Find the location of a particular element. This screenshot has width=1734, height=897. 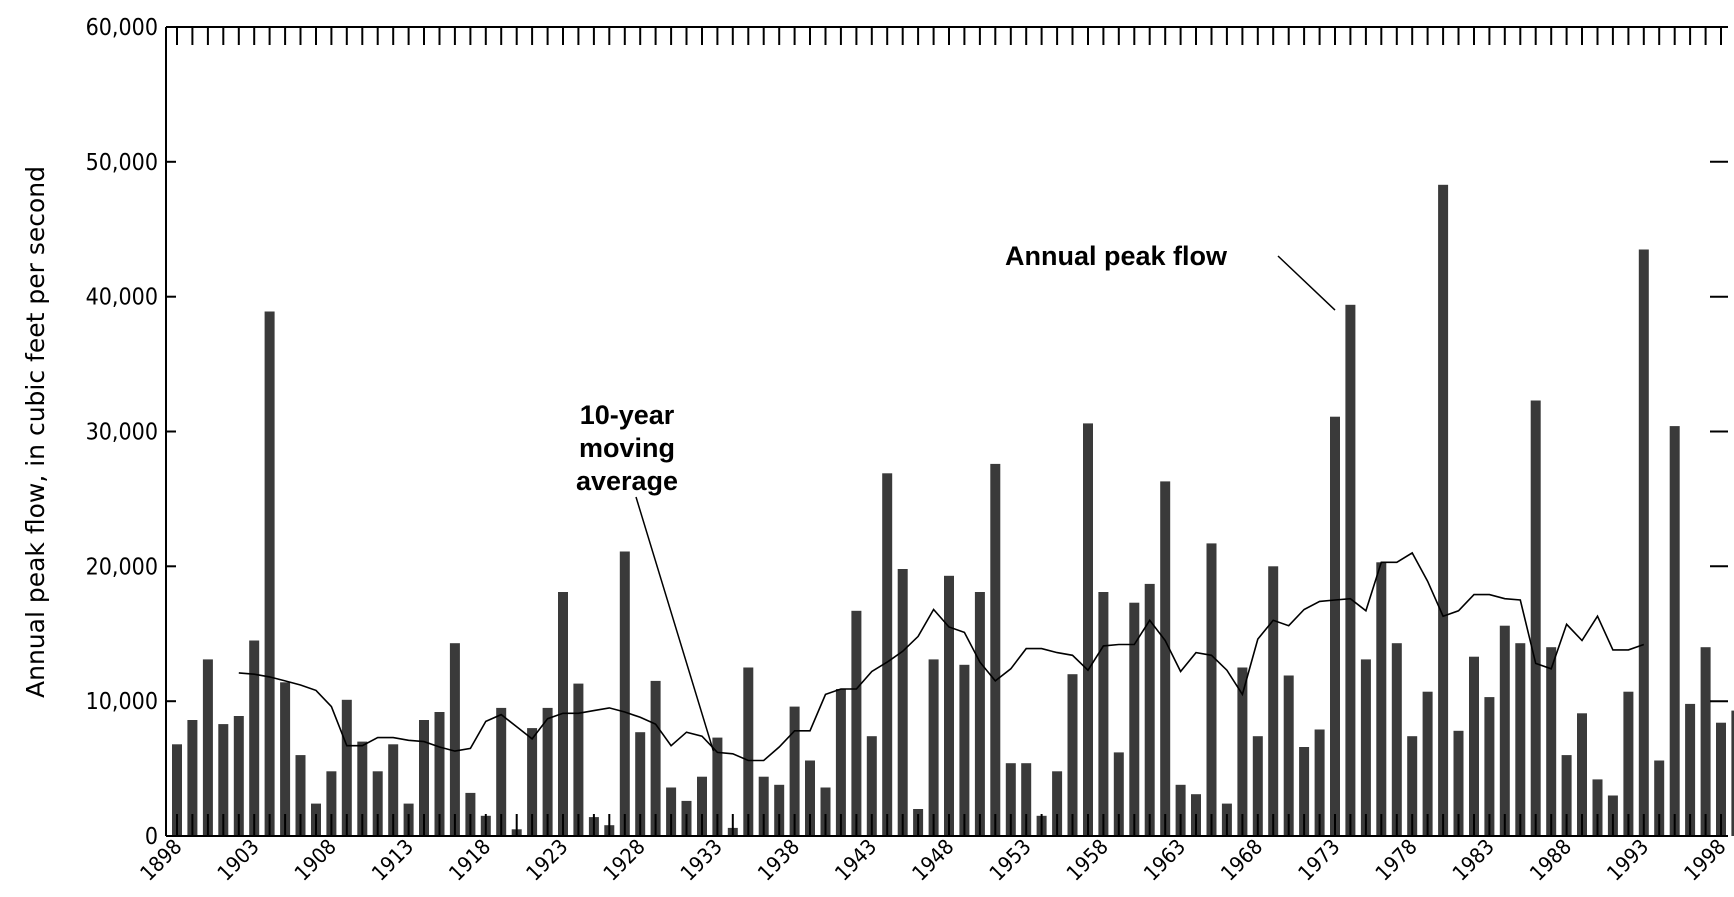

bar-1938 is located at coordinates (794, 771).